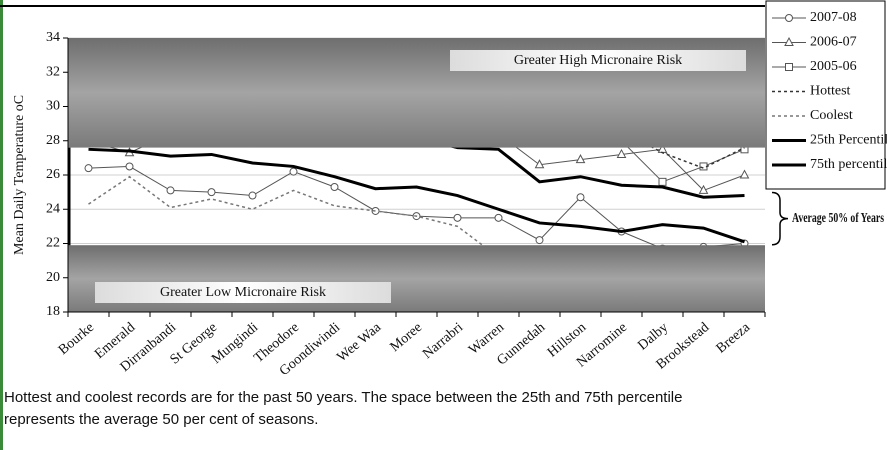  I want to click on legend-label: Coolest, so click(831, 115).